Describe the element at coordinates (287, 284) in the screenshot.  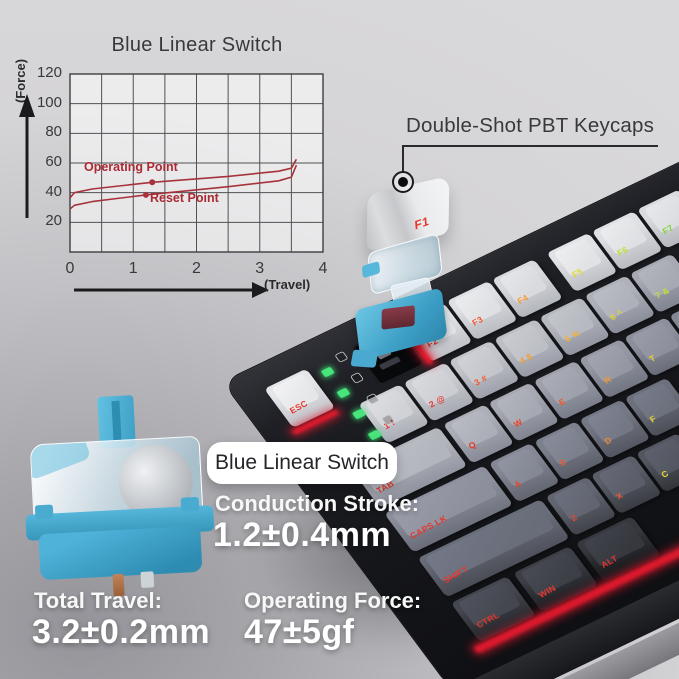
I see `x-axis-label: (Travel)` at that location.